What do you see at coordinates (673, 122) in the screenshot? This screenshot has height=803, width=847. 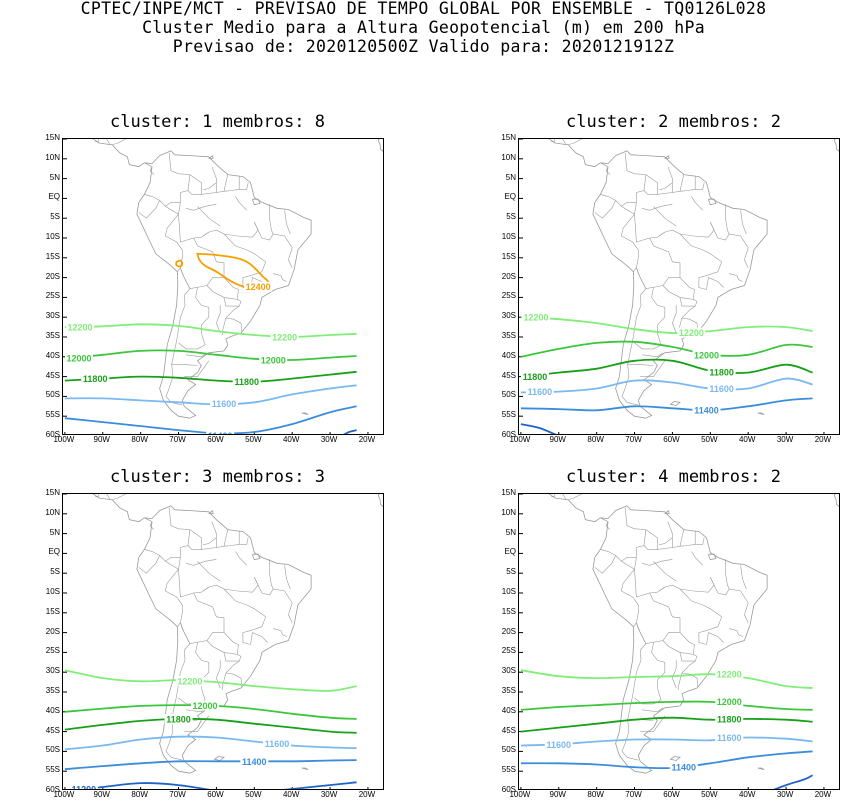 I see `panel-title: cluster: 2 membros: 2` at bounding box center [673, 122].